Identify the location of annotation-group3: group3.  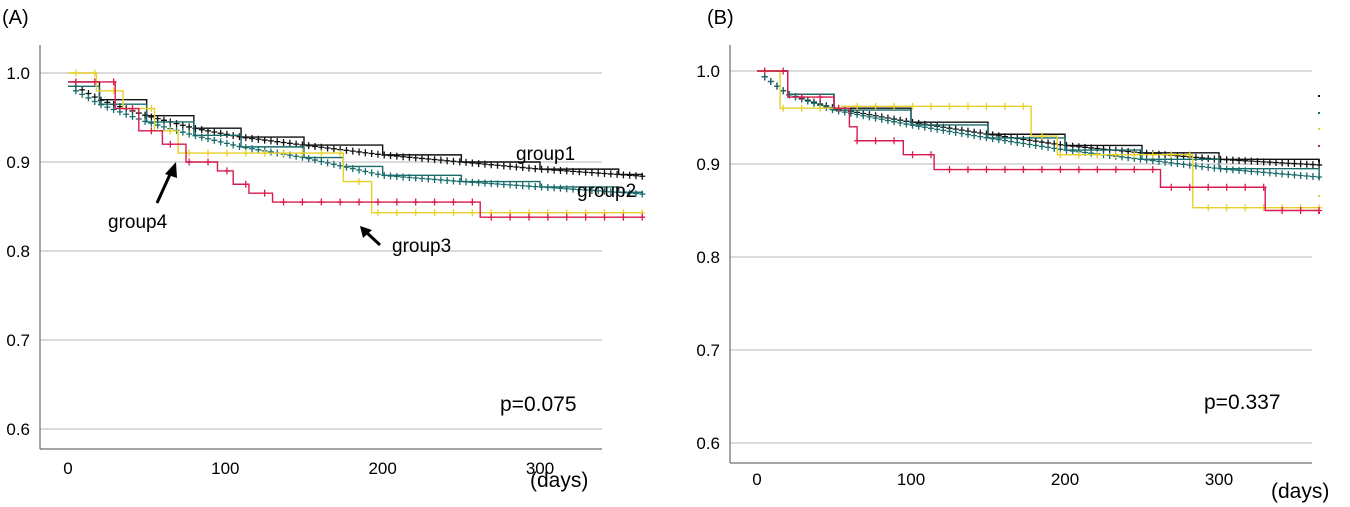
(421, 246).